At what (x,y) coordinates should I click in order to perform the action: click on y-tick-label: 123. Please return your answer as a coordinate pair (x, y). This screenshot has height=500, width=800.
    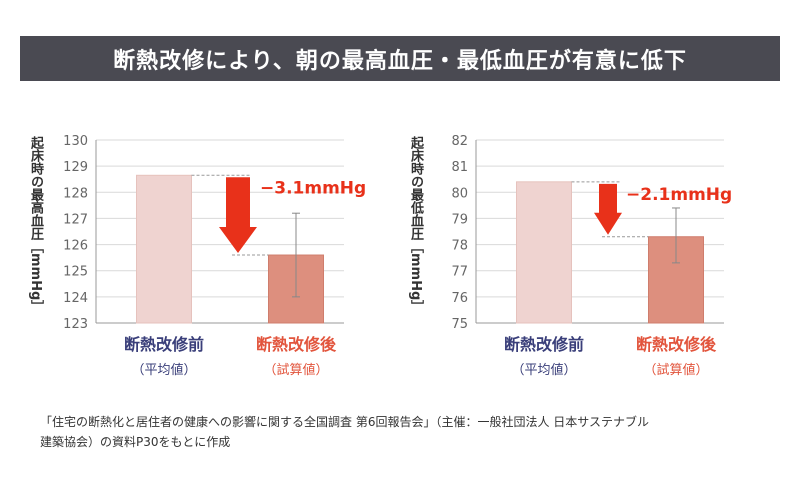
    Looking at the image, I should click on (75, 324).